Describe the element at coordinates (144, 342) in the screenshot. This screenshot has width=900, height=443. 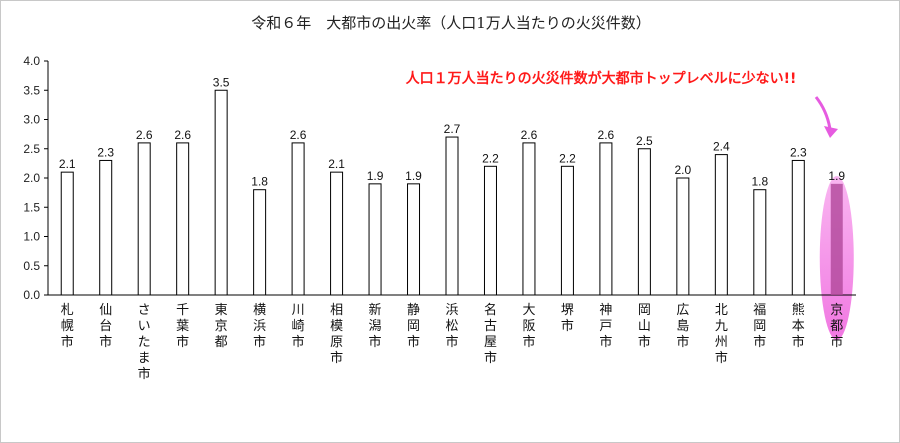
I see `category-label: さいたま市` at that location.